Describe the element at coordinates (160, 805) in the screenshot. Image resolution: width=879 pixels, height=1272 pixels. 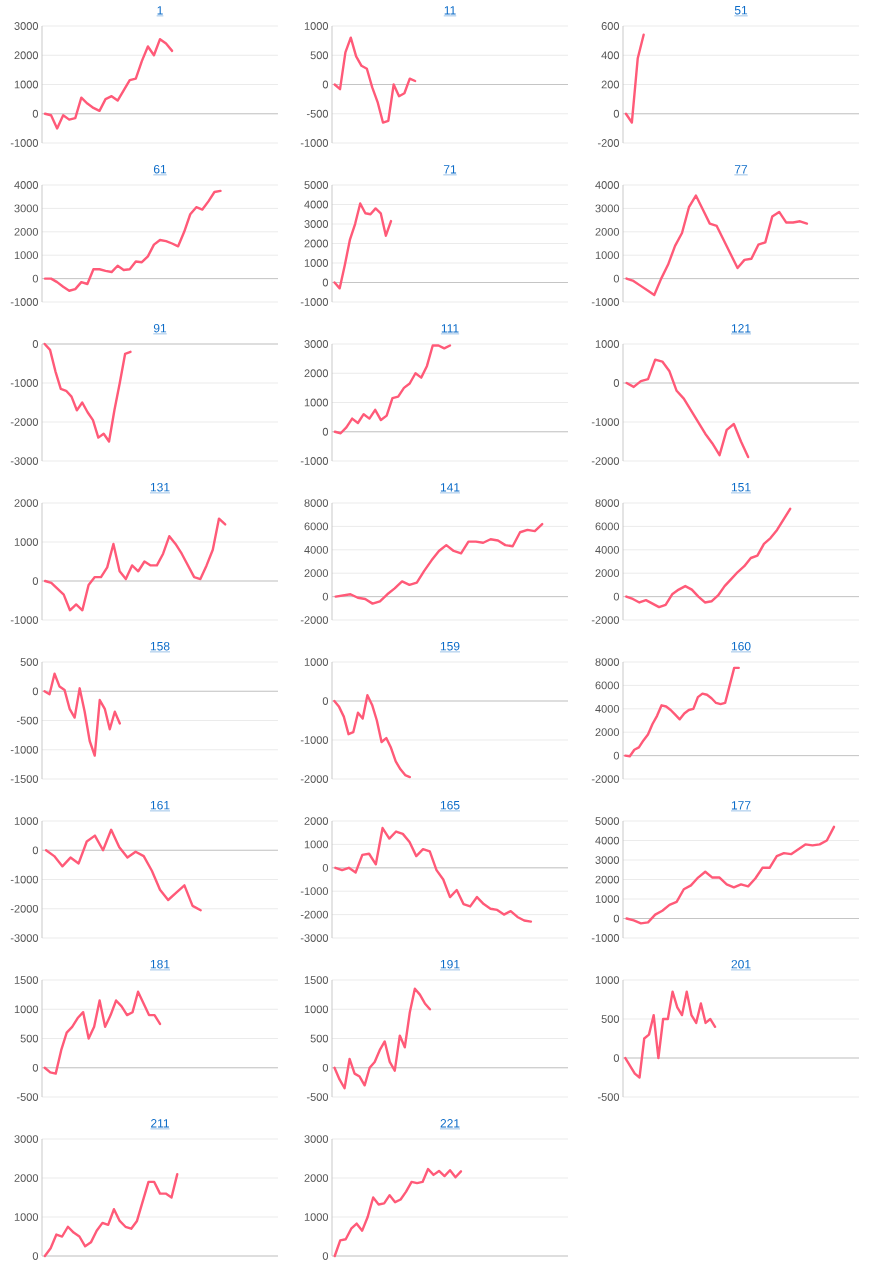
I see `chart-title: 161` at that location.